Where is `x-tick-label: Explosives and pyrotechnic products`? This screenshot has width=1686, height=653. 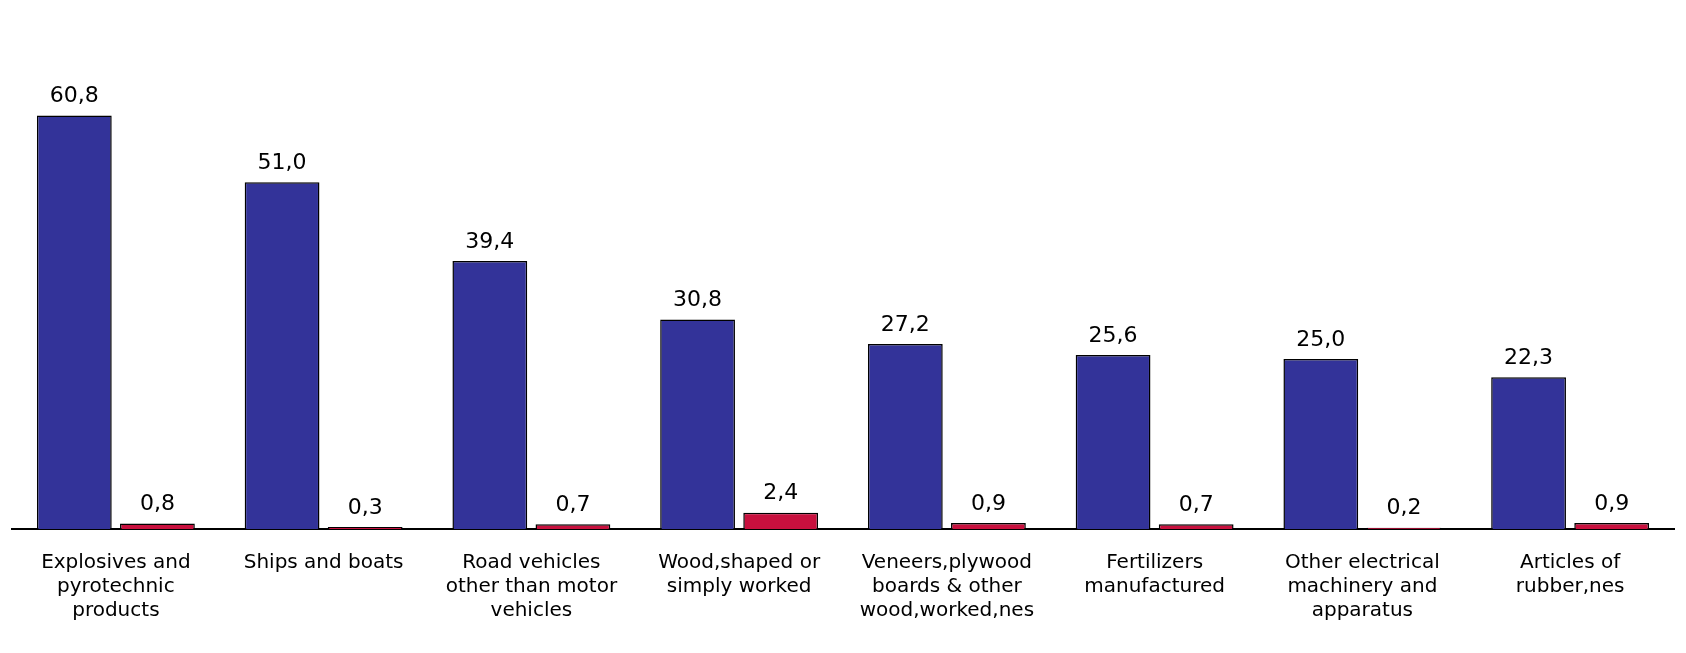 x-tick-label: Explosives and pyrotechnic products is located at coordinates (116, 585).